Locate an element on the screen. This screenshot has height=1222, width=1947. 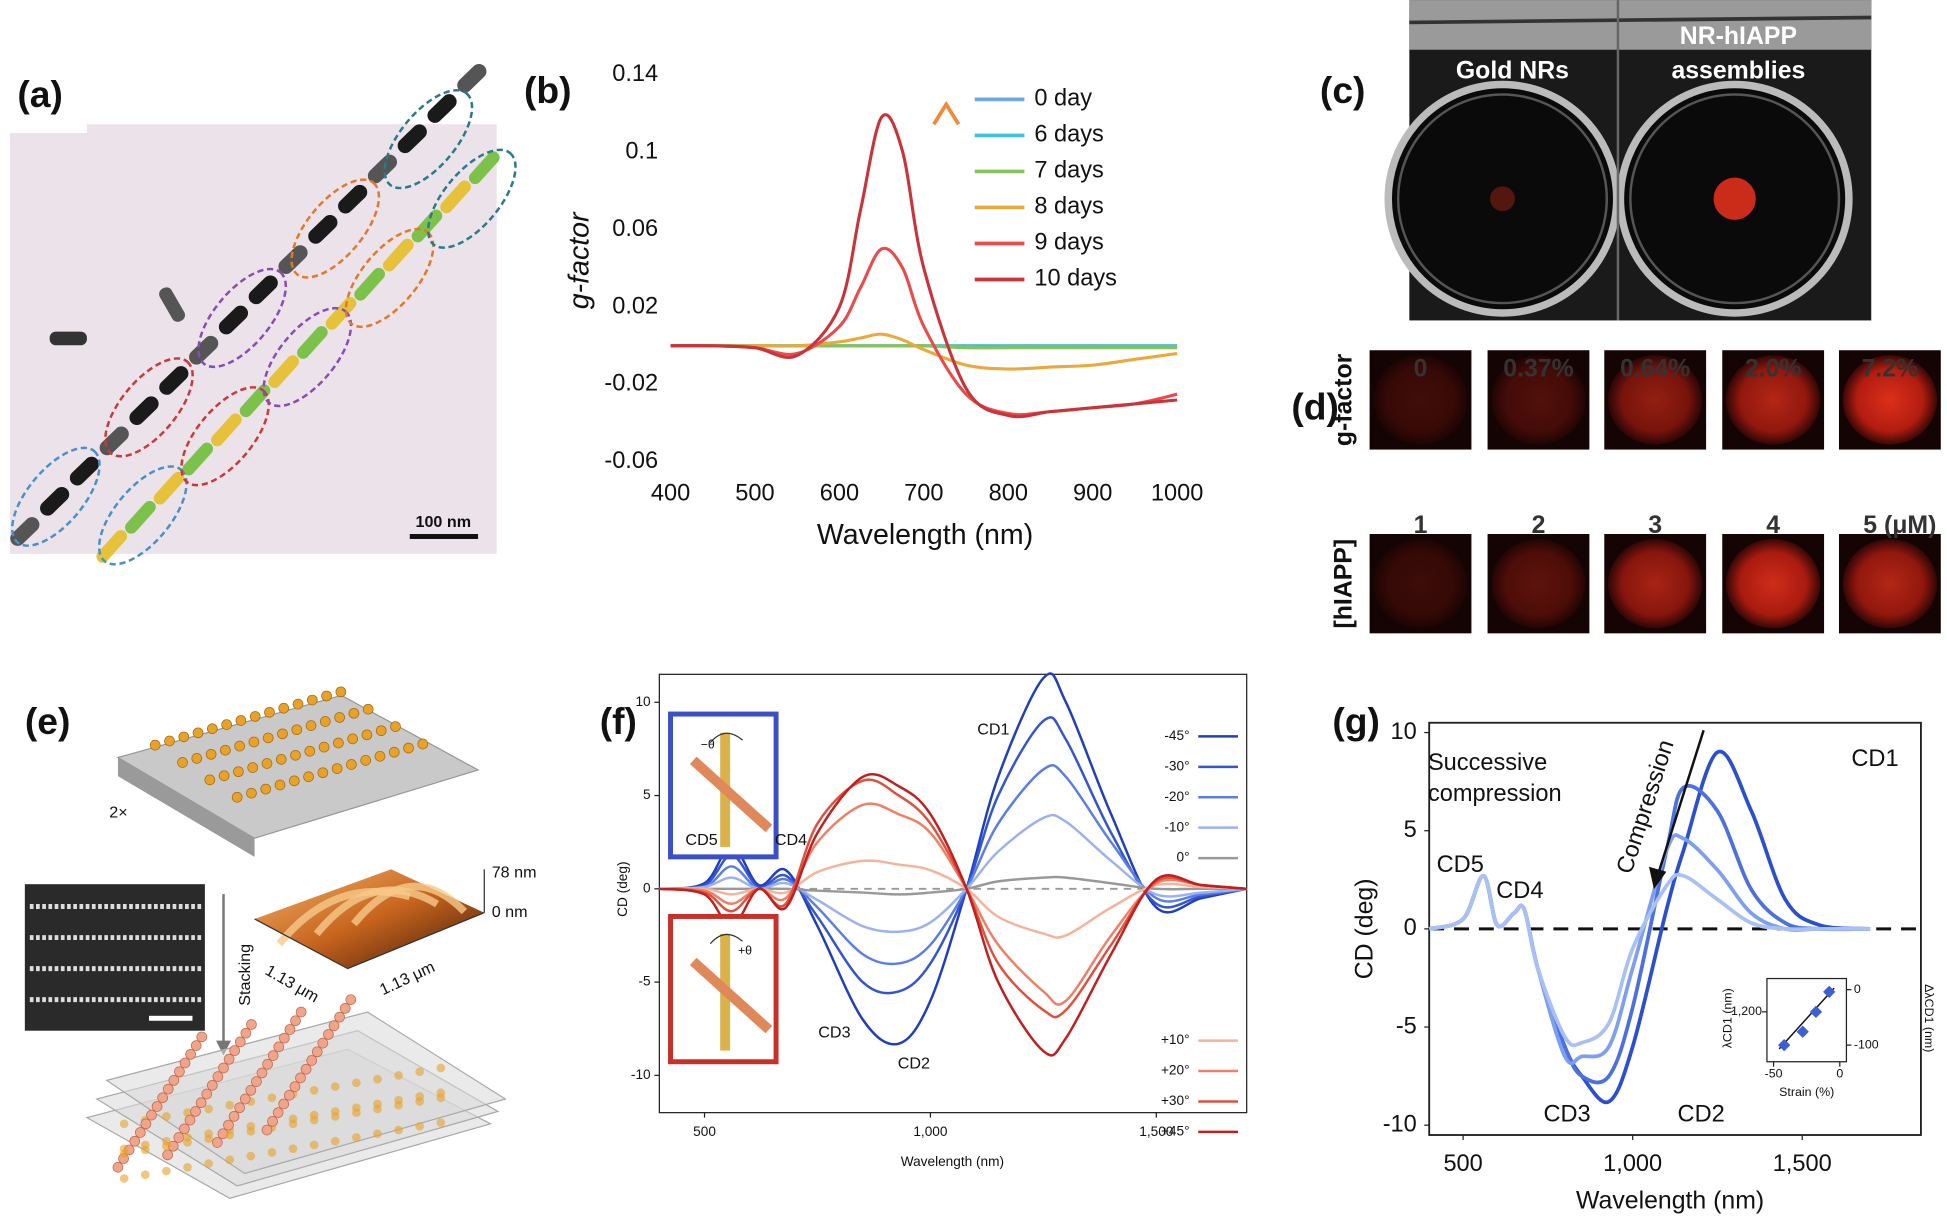
x-axis-label: Wavelength (nm) is located at coordinates (952, 1161).